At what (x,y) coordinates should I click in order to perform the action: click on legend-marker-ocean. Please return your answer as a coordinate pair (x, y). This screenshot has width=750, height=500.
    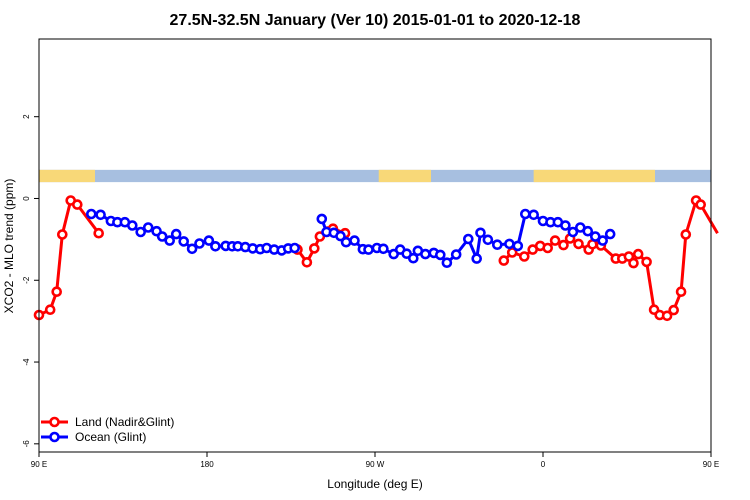
    Looking at the image, I should click on (54, 437).